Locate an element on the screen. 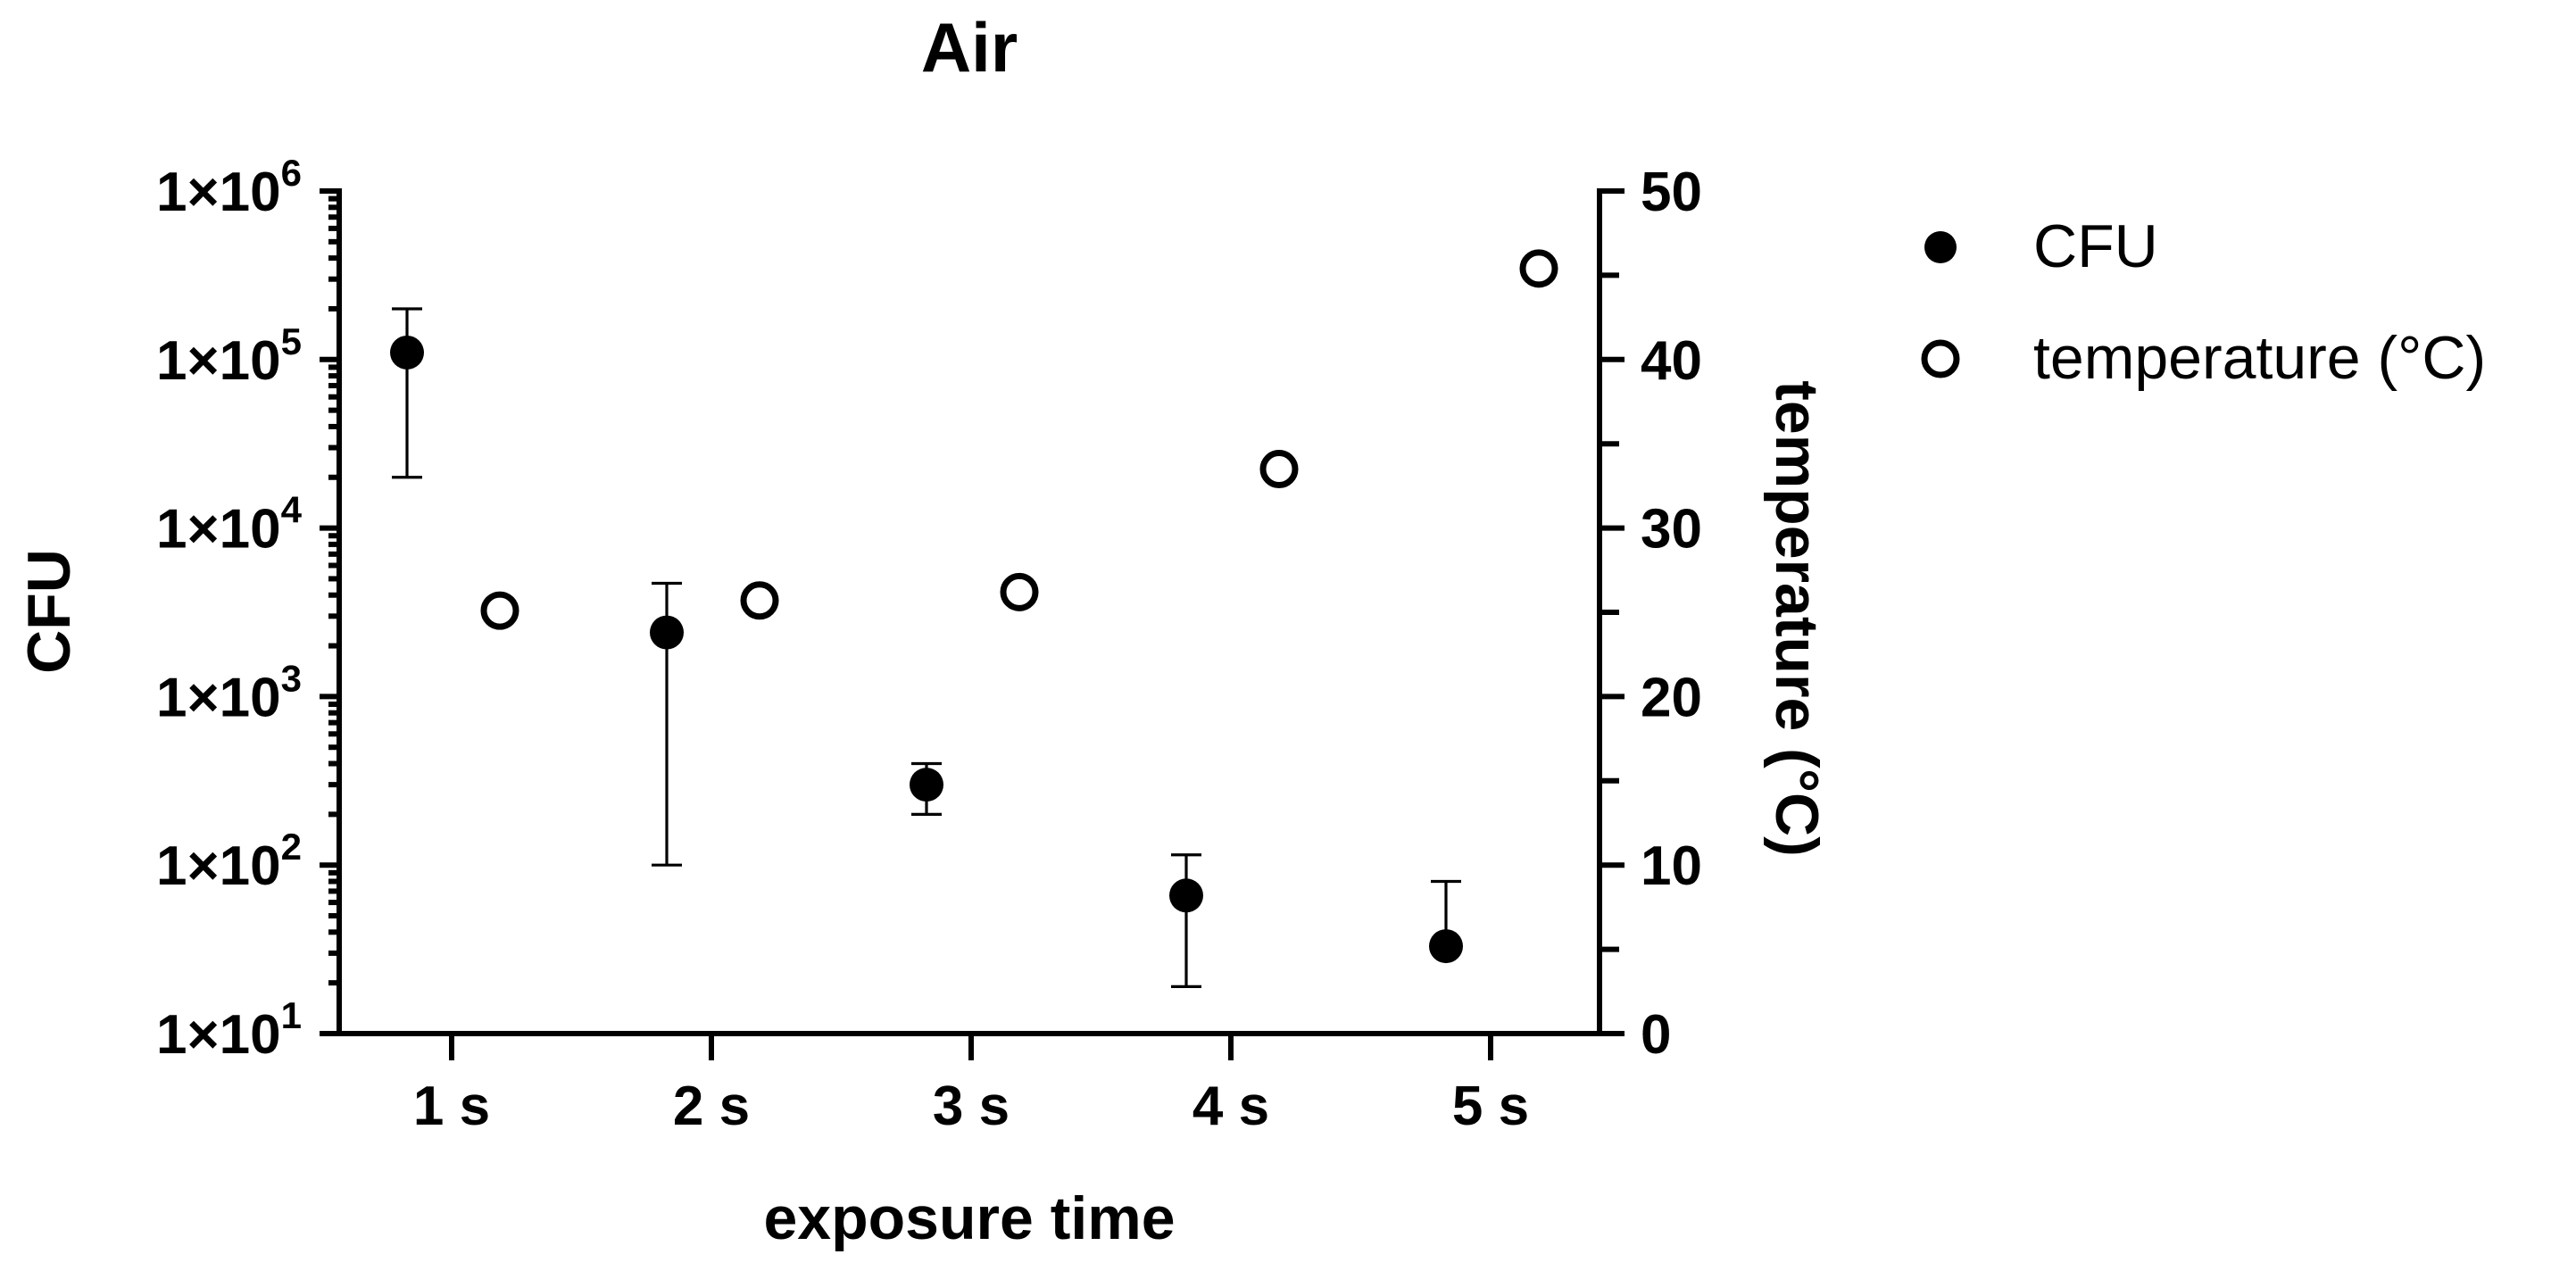 The height and width of the screenshot is (1271, 2576). right-tick-label: 30 is located at coordinates (1672, 530).